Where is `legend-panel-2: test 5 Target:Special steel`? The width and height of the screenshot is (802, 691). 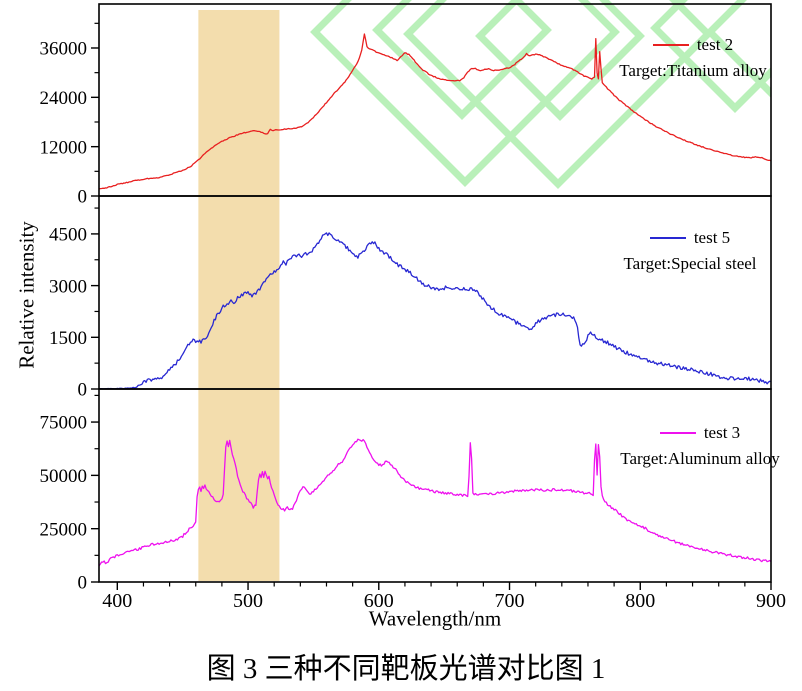
legend-panel-2: test 5 Target:Special steel is located at coordinates (688, 251).